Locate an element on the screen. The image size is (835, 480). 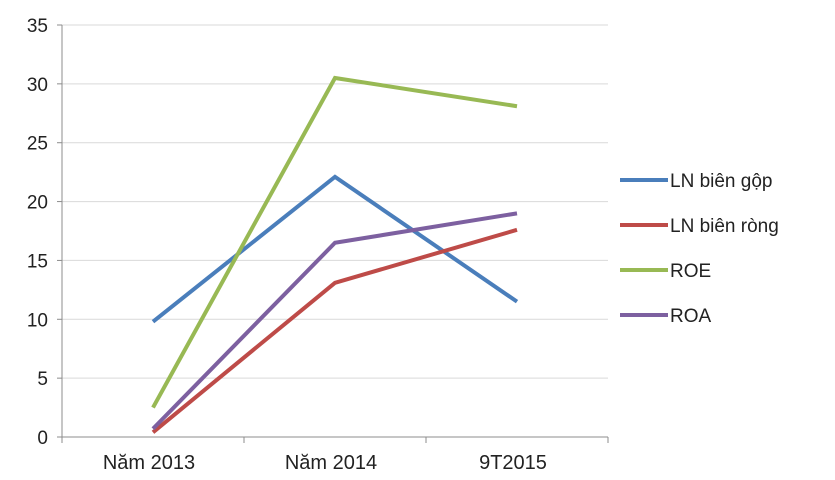
legend-label: LN biên ròng is located at coordinates (724, 226).